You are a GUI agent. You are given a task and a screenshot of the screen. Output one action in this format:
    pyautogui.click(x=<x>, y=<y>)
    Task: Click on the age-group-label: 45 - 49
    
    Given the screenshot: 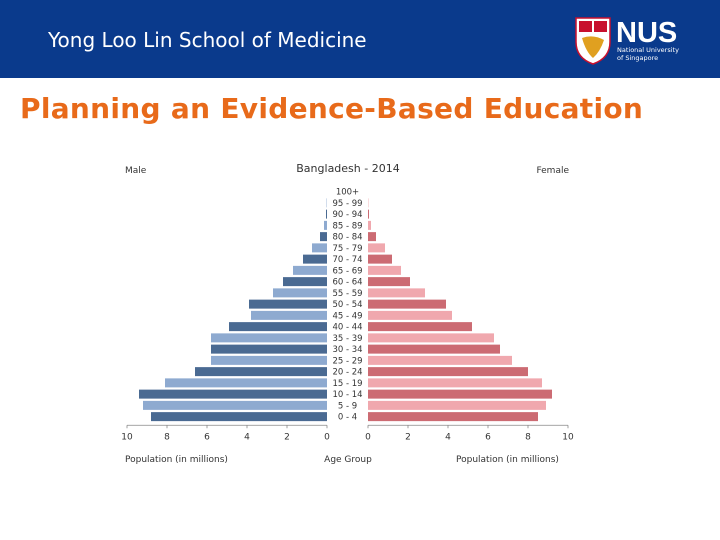 What is the action you would take?
    pyautogui.click(x=347, y=316)
    